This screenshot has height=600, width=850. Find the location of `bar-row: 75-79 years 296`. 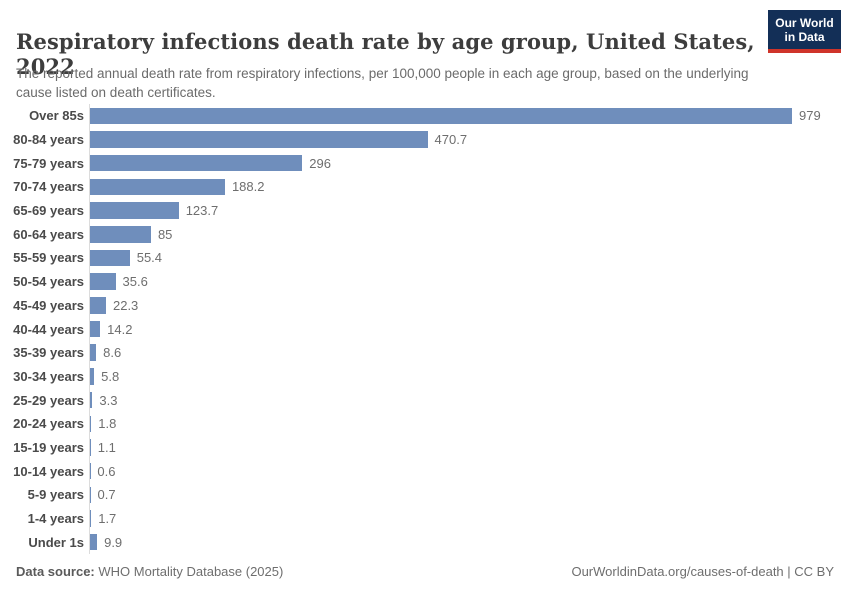

bar-row: 75-79 years 296 is located at coordinates (423, 163).